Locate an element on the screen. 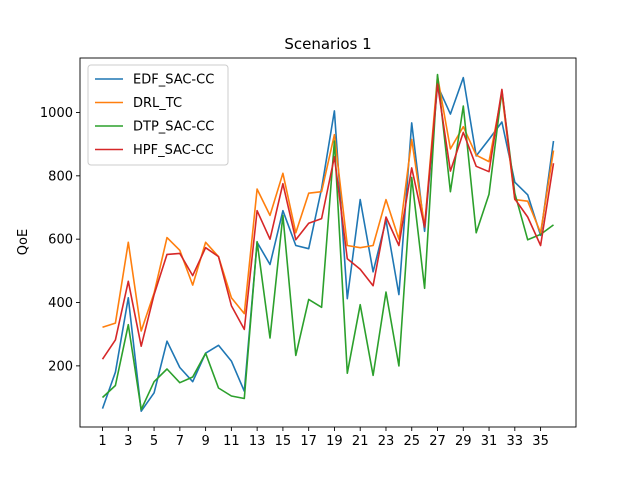 Image resolution: width=640 pixels, height=484 pixels. y-tick-label: 400 is located at coordinates (60, 303).